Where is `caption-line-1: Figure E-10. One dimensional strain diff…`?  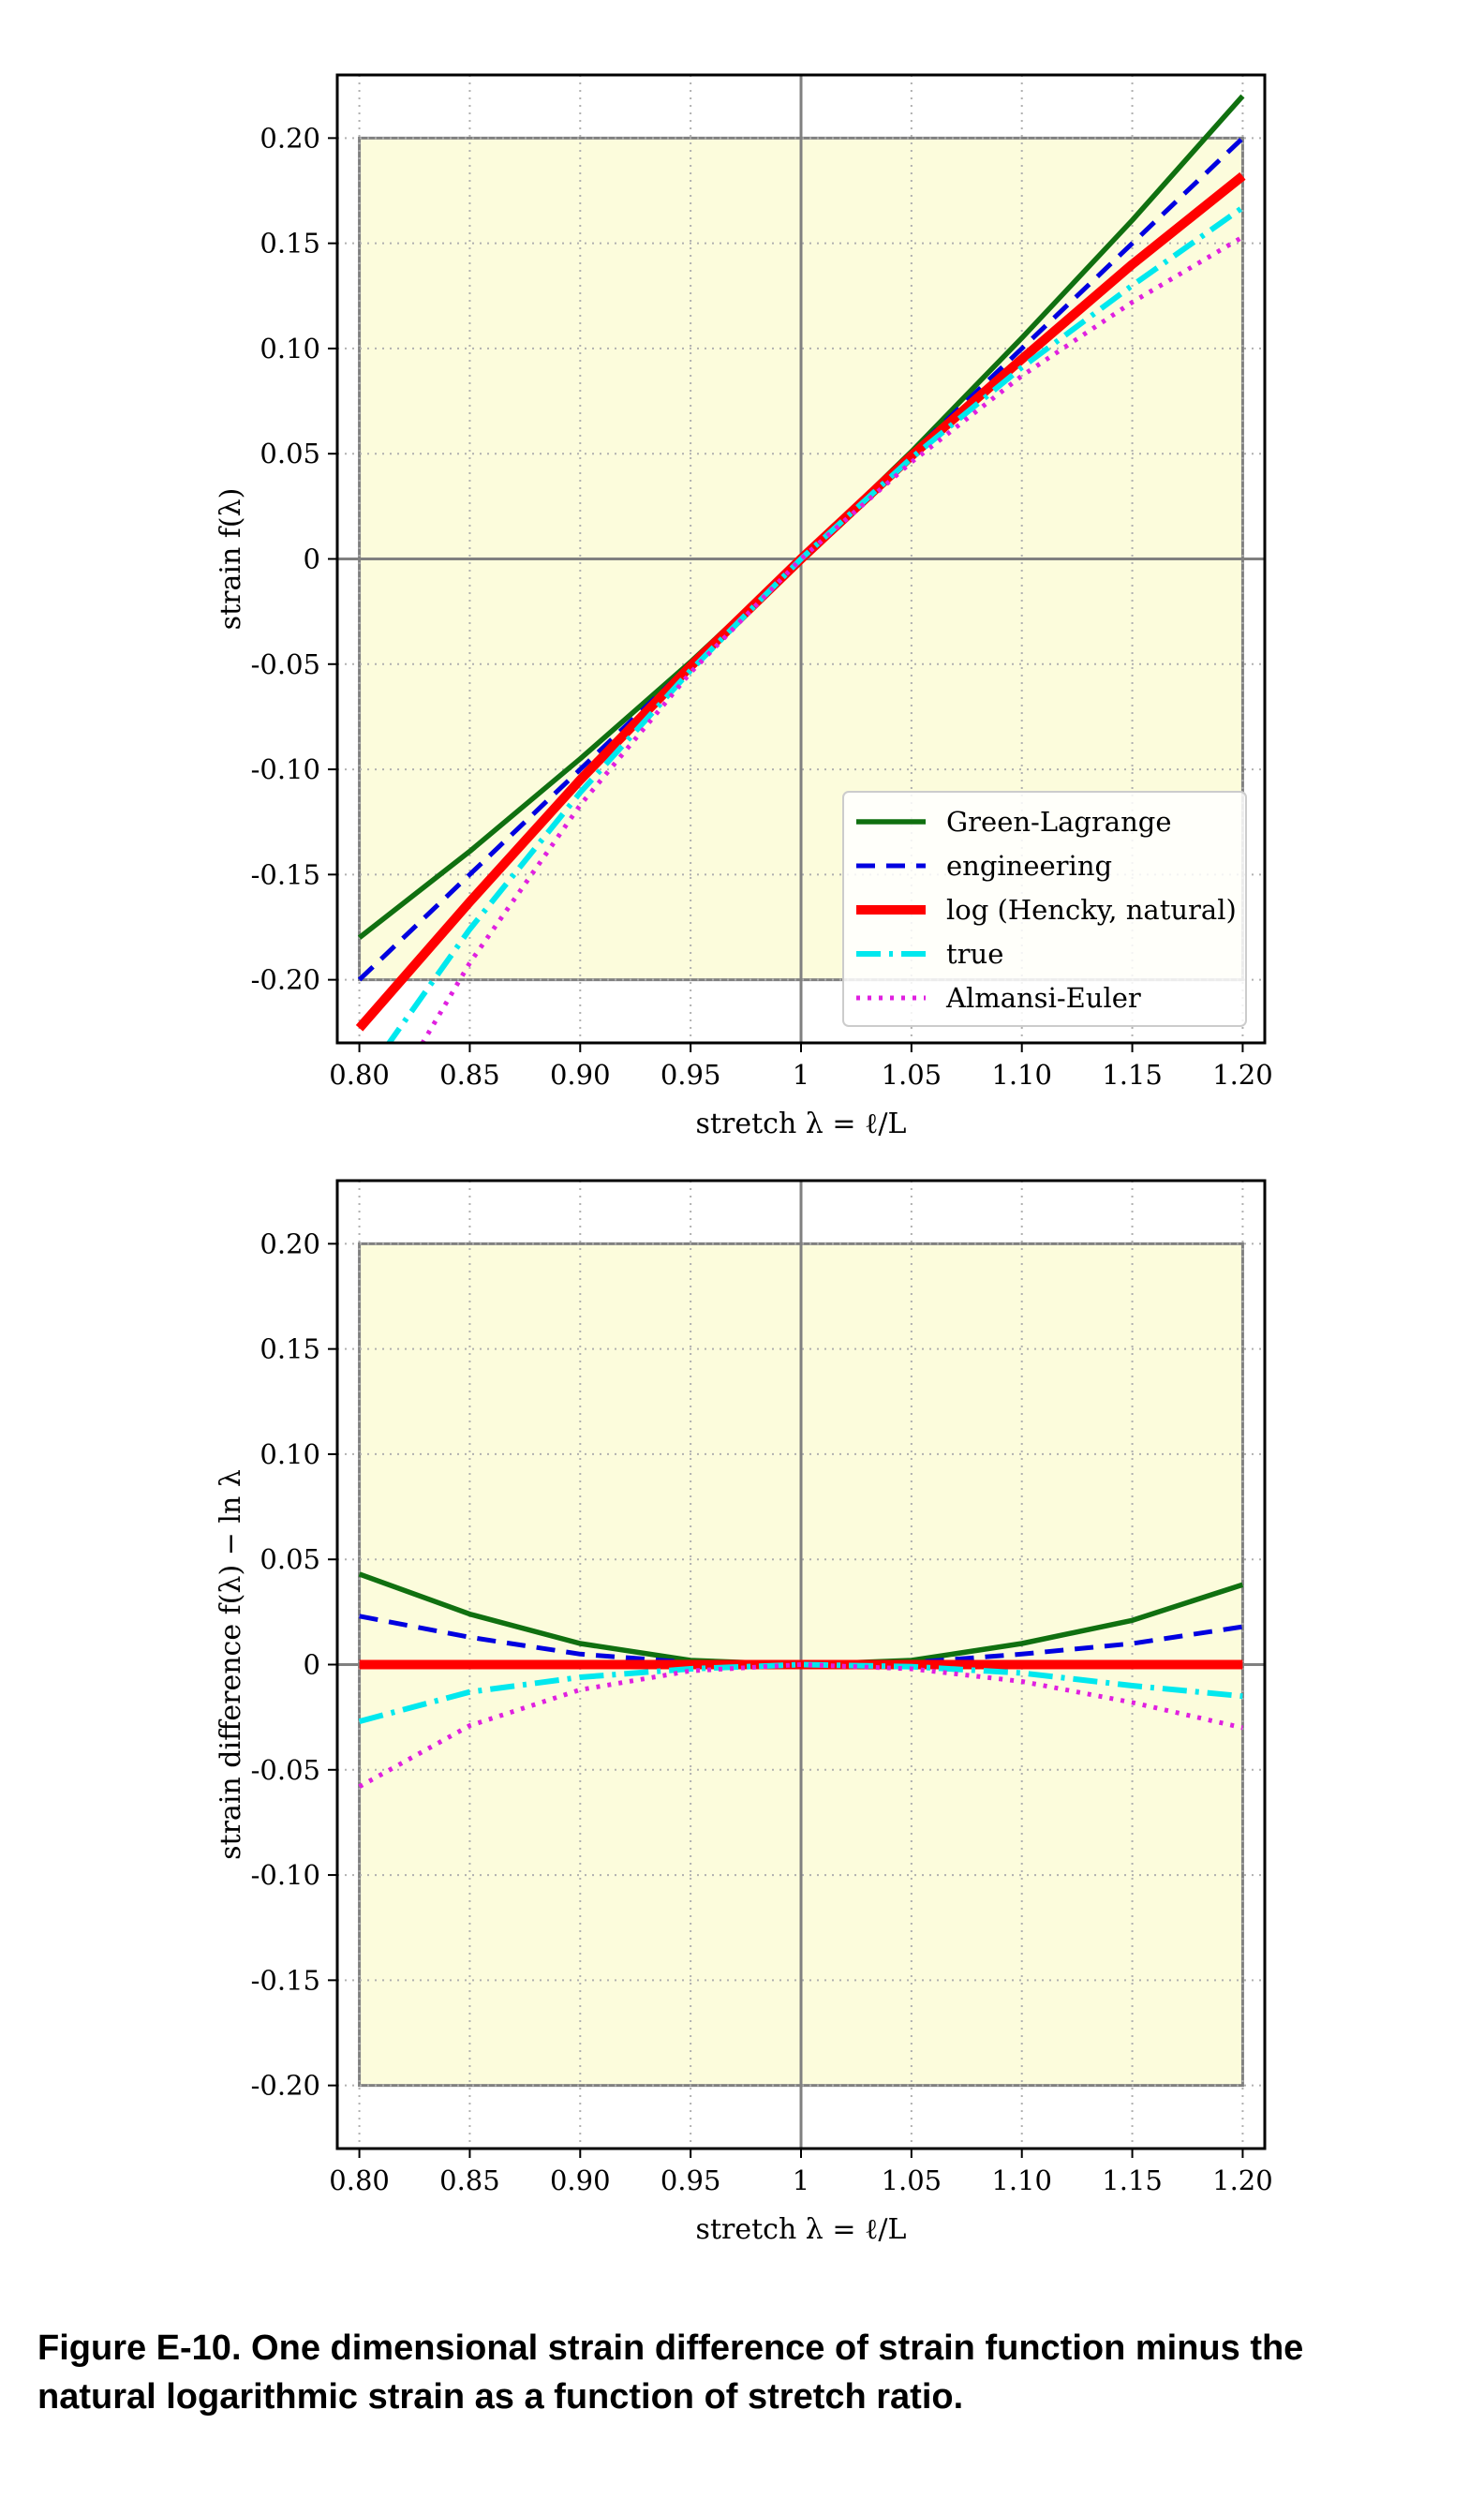 caption-line-1: Figure E-10. One dimensional strain diff… is located at coordinates (670, 2348).